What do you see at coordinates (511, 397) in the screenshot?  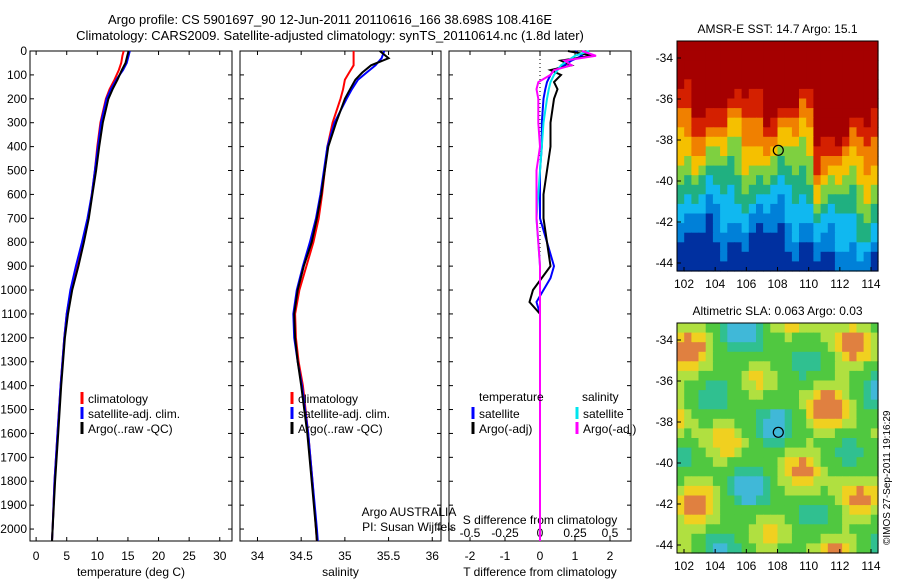 I see `legend-title-temperature: temperature` at bounding box center [511, 397].